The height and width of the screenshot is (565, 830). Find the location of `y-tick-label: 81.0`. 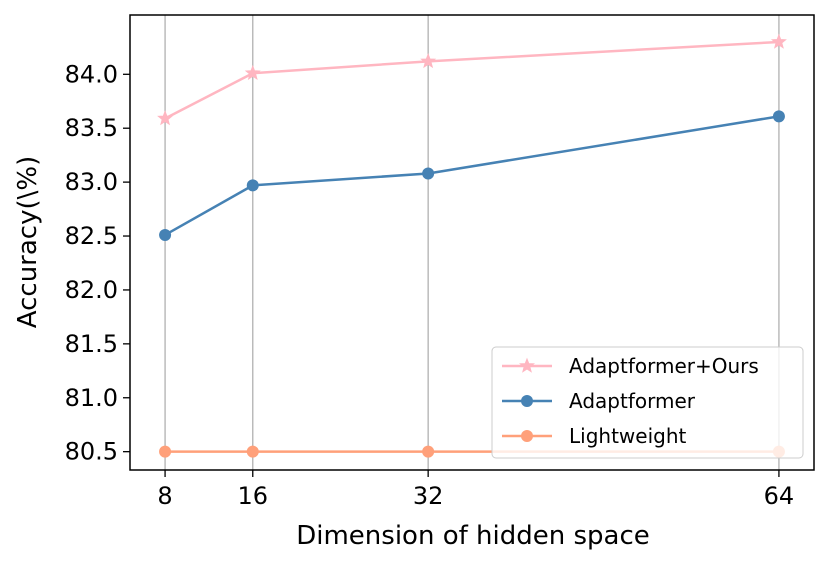

y-tick-label: 81.0 is located at coordinates (91, 398).